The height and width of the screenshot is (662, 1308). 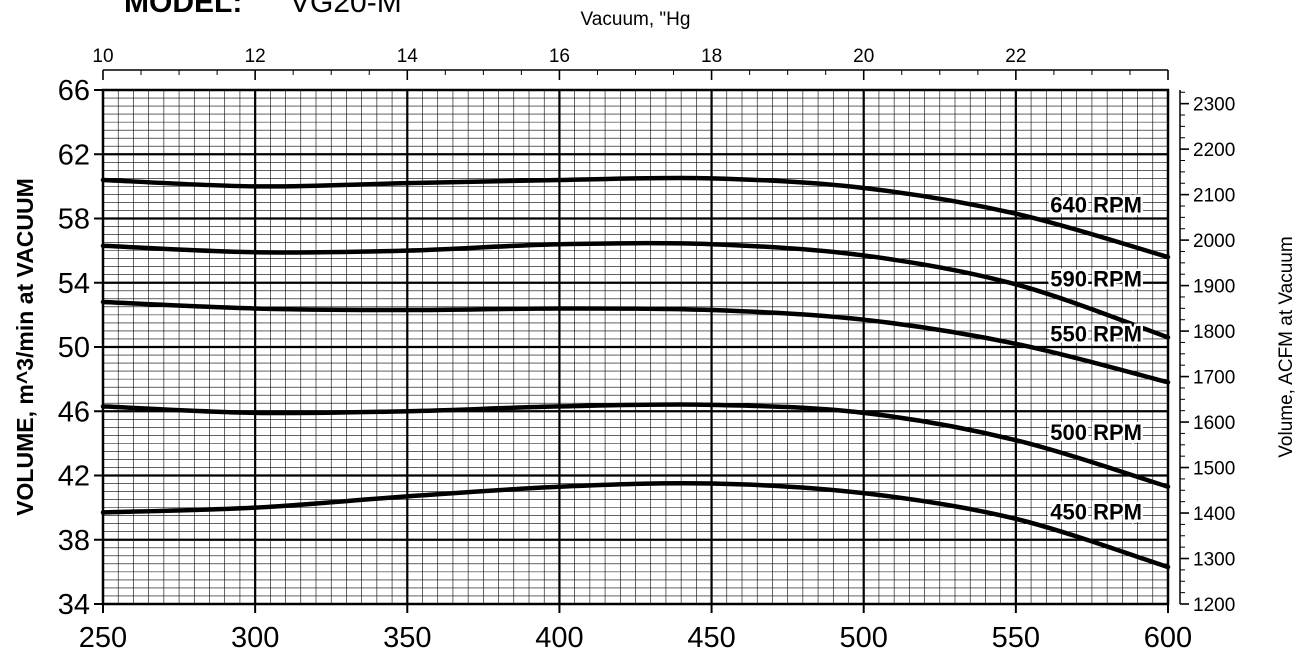 What do you see at coordinates (102, 56) in the screenshot?
I see `top-tick-label: 10` at bounding box center [102, 56].